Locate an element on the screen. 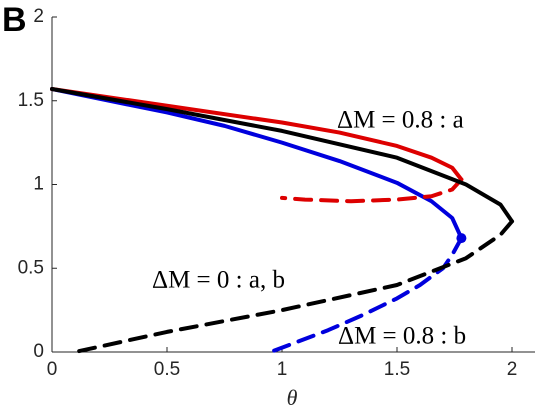 The image size is (560, 420). y-tick-label: 2 is located at coordinates (38, 16).